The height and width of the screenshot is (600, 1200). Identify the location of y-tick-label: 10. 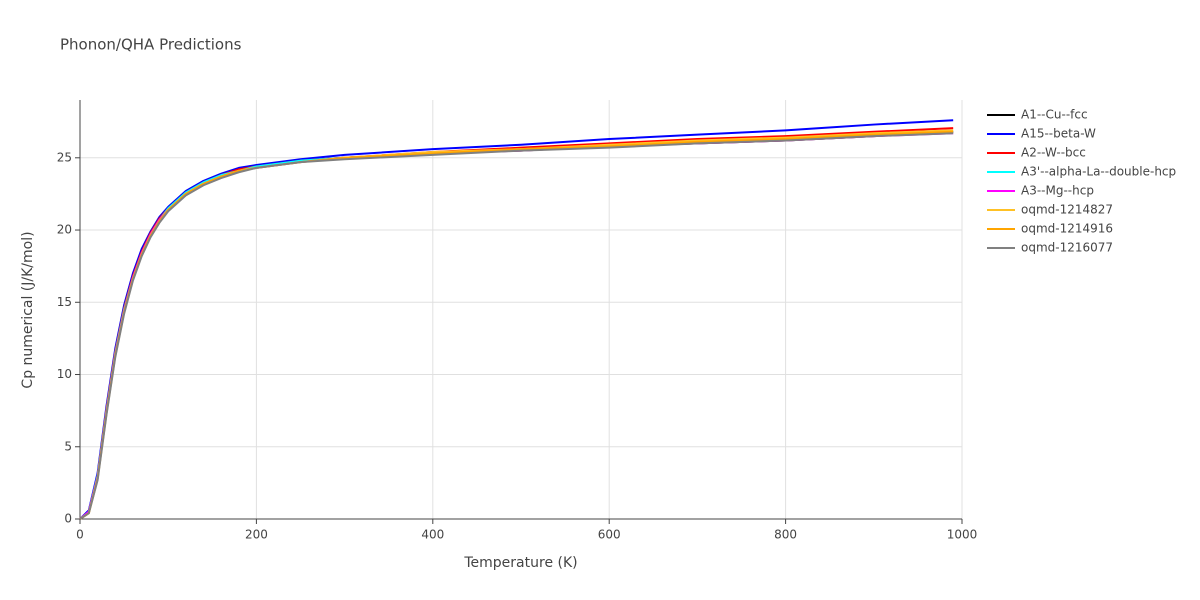
(64, 374).